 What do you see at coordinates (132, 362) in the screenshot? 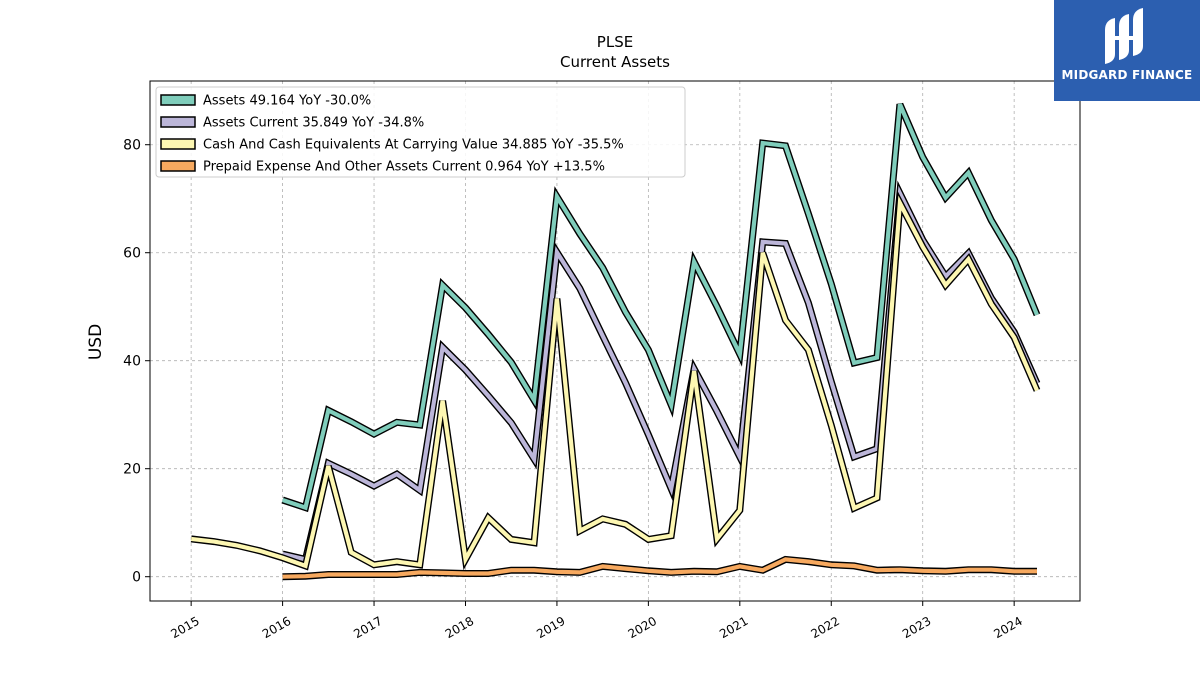
I see `y-tick-label: 40` at bounding box center [132, 362].